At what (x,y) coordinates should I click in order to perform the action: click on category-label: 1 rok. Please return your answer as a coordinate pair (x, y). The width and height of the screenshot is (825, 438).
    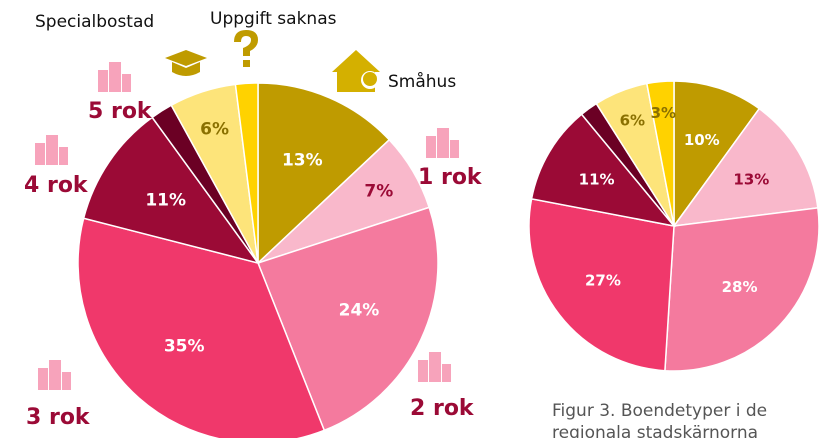
    Looking at the image, I should click on (450, 177).